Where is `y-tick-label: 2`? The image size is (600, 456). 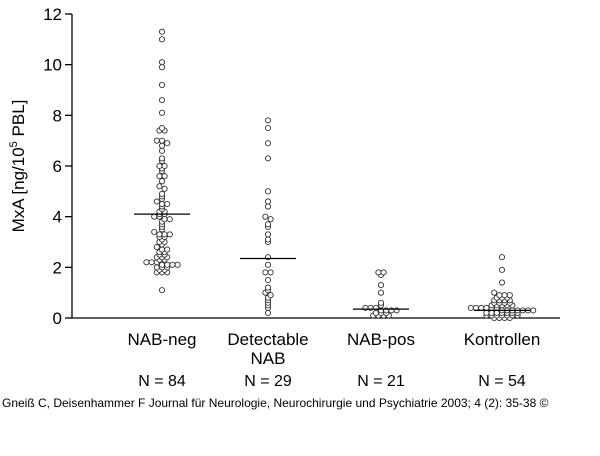 y-tick-label: 2 is located at coordinates (57, 267).